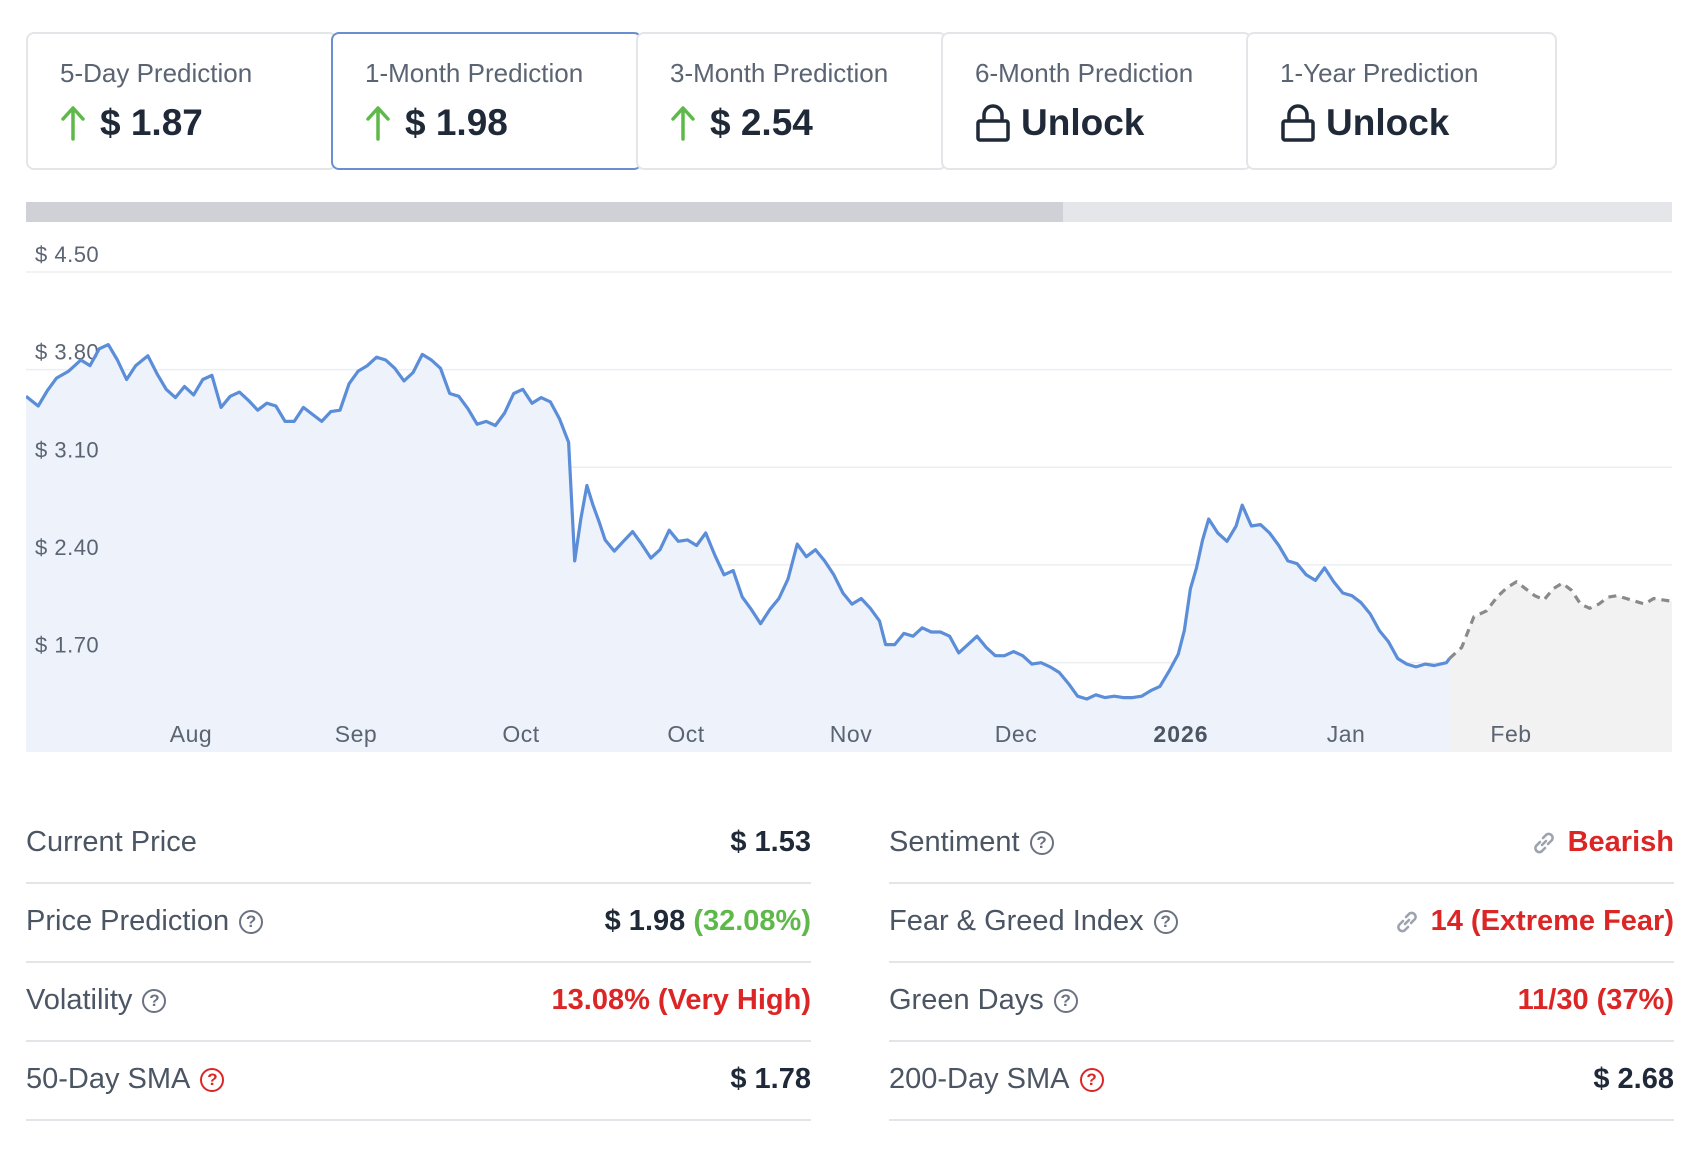  What do you see at coordinates (108, 1079) in the screenshot?
I see `stat-label: 50-Day SMA` at bounding box center [108, 1079].